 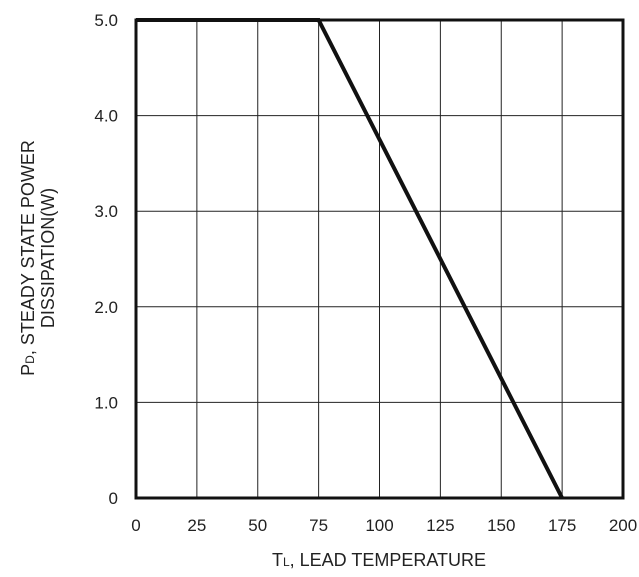 I want to click on y-axis-label-line1: PD, STEADY STATE POWER, so click(x=28, y=258).